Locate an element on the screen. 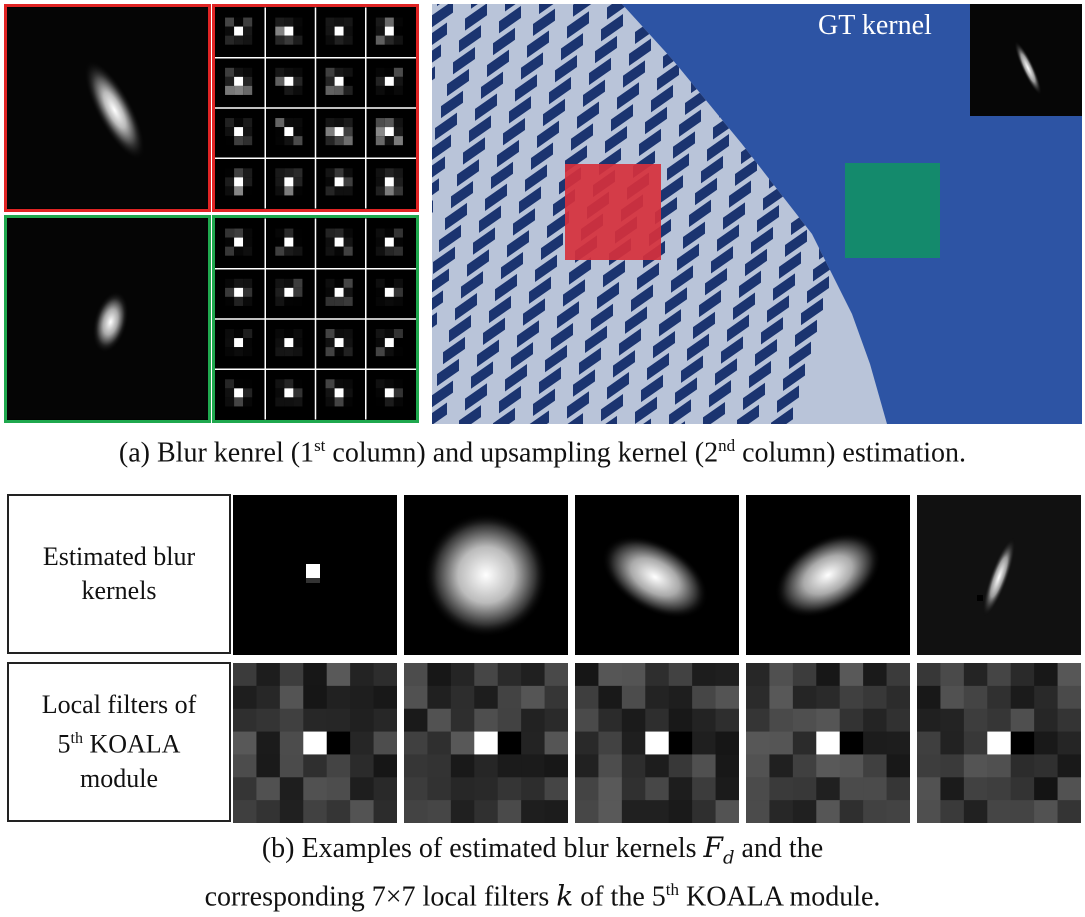  upsampling-kernel-red-grid is located at coordinates (315, 108).